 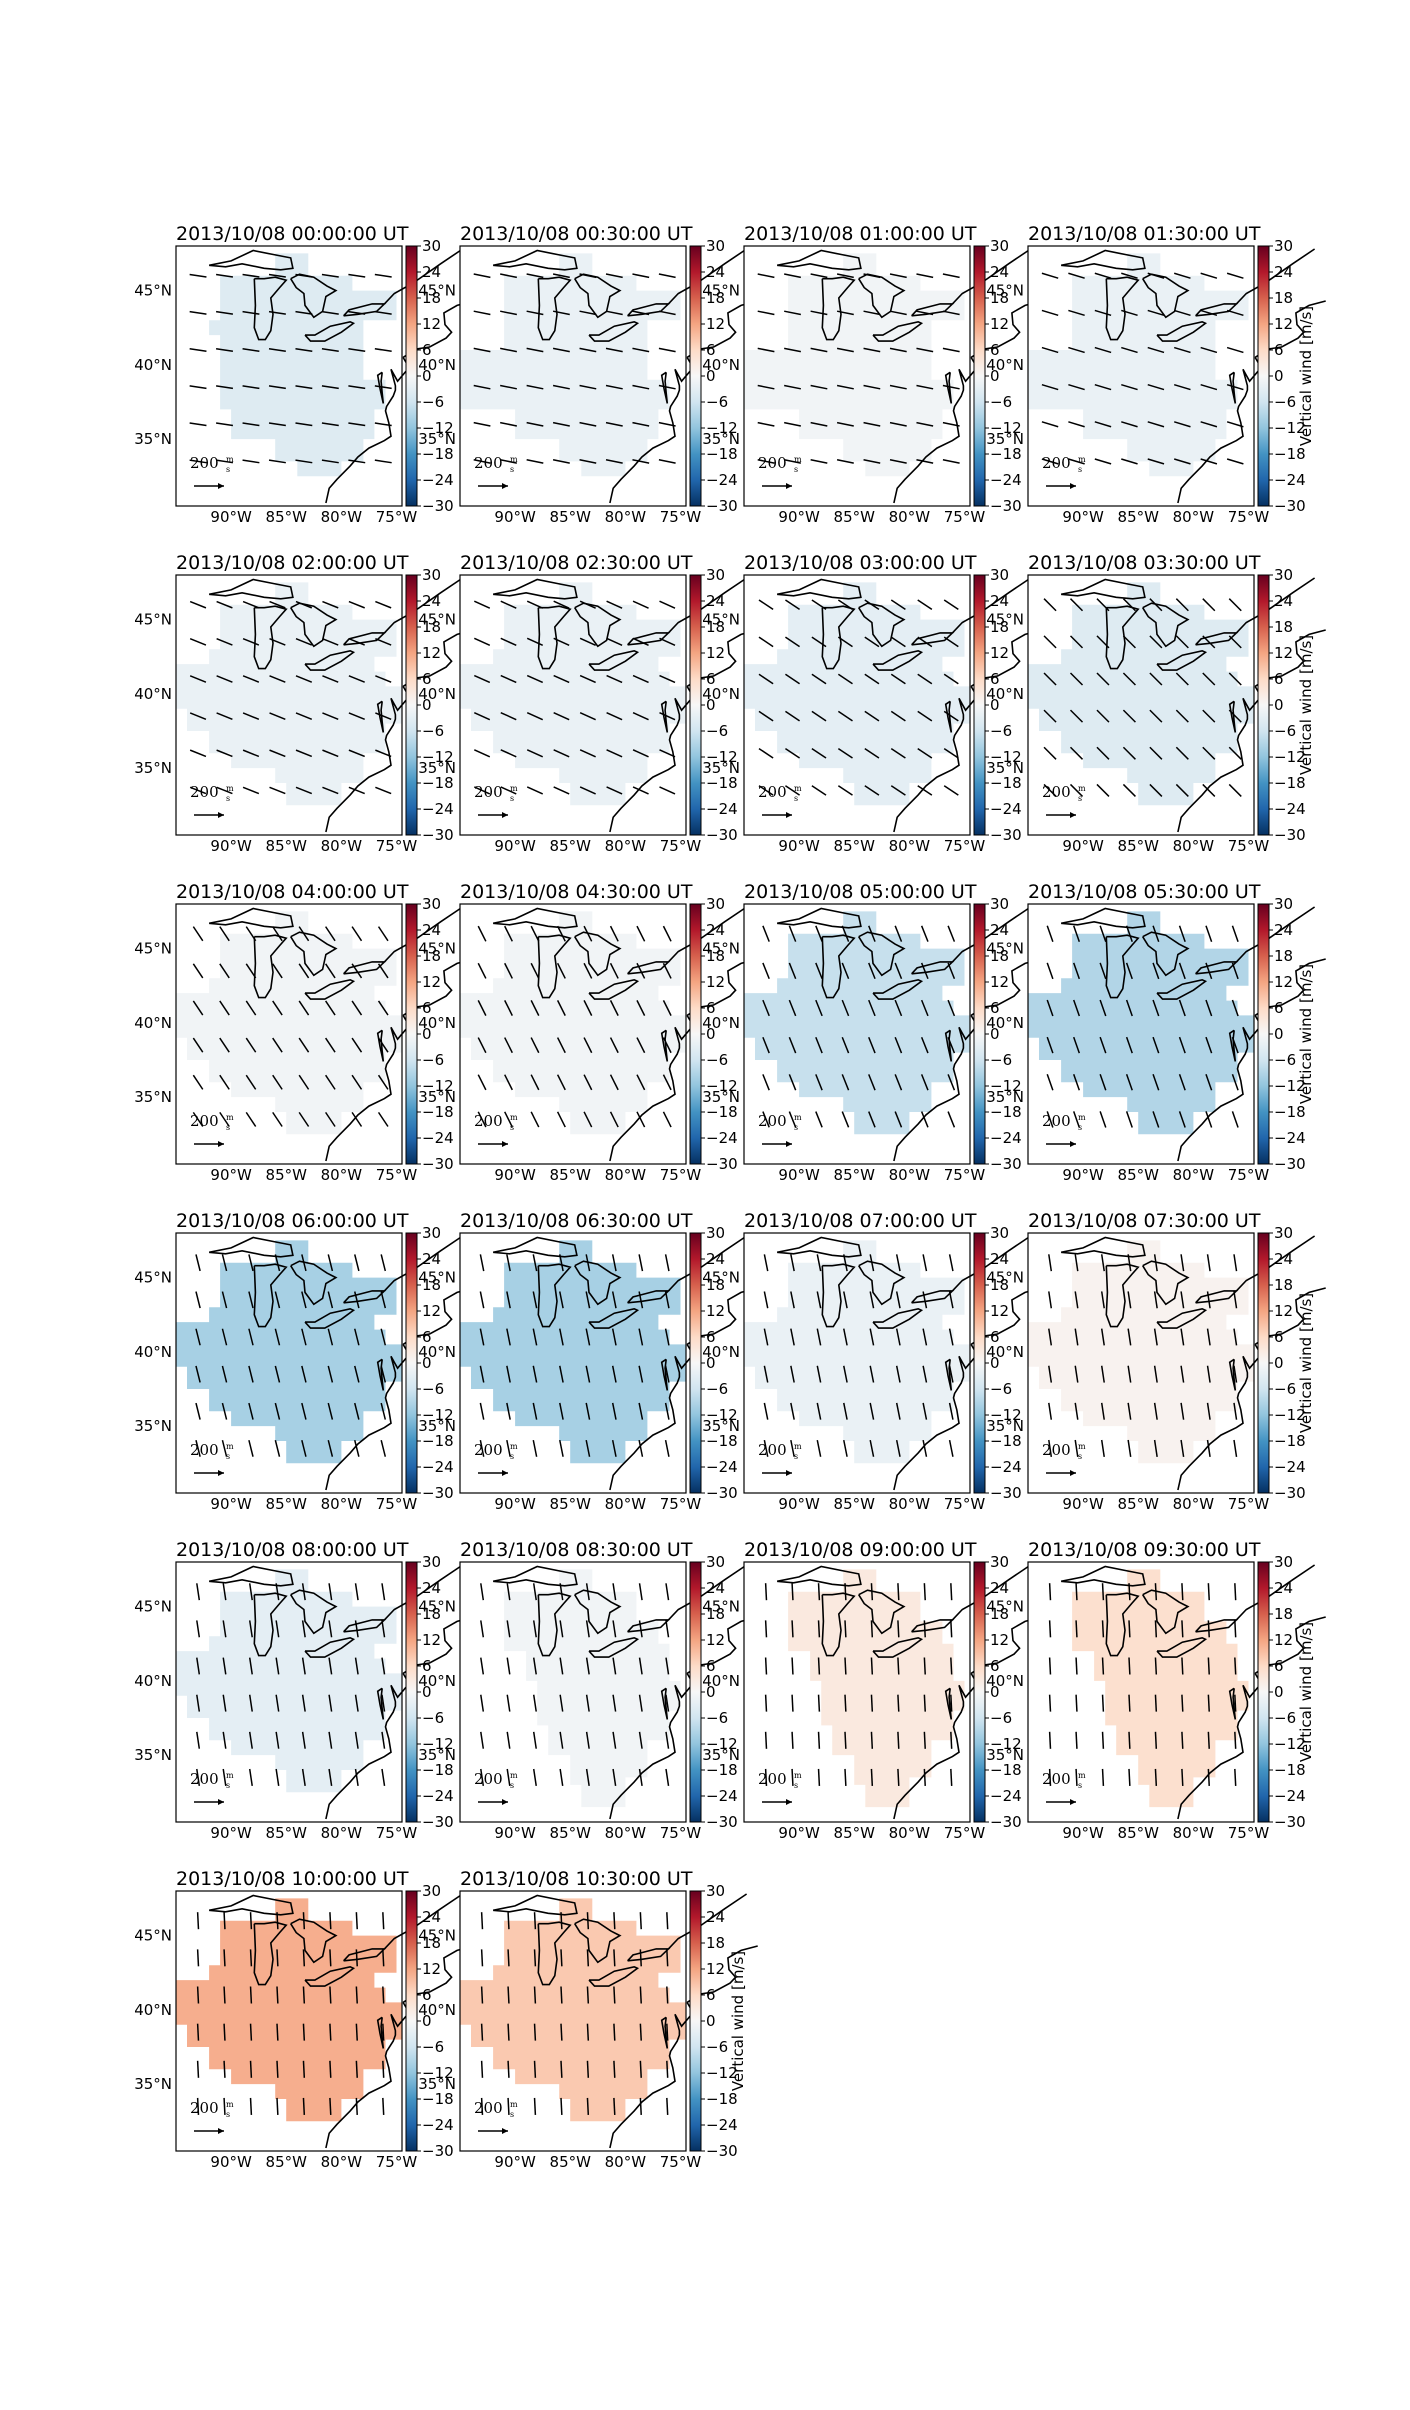 What do you see at coordinates (437, 768) in the screenshot?
I see `lat-tick-label: 35°N` at bounding box center [437, 768].